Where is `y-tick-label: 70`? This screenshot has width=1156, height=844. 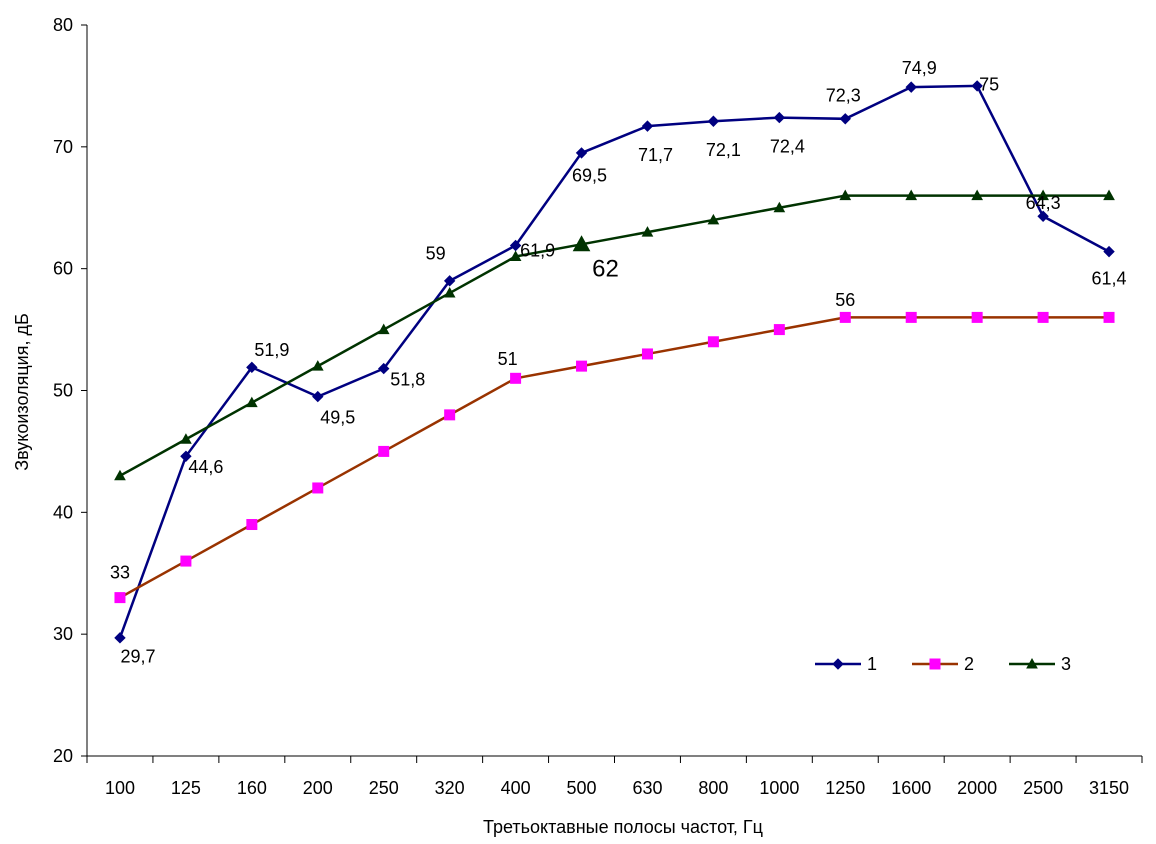
y-tick-label: 70 is located at coordinates (63, 147).